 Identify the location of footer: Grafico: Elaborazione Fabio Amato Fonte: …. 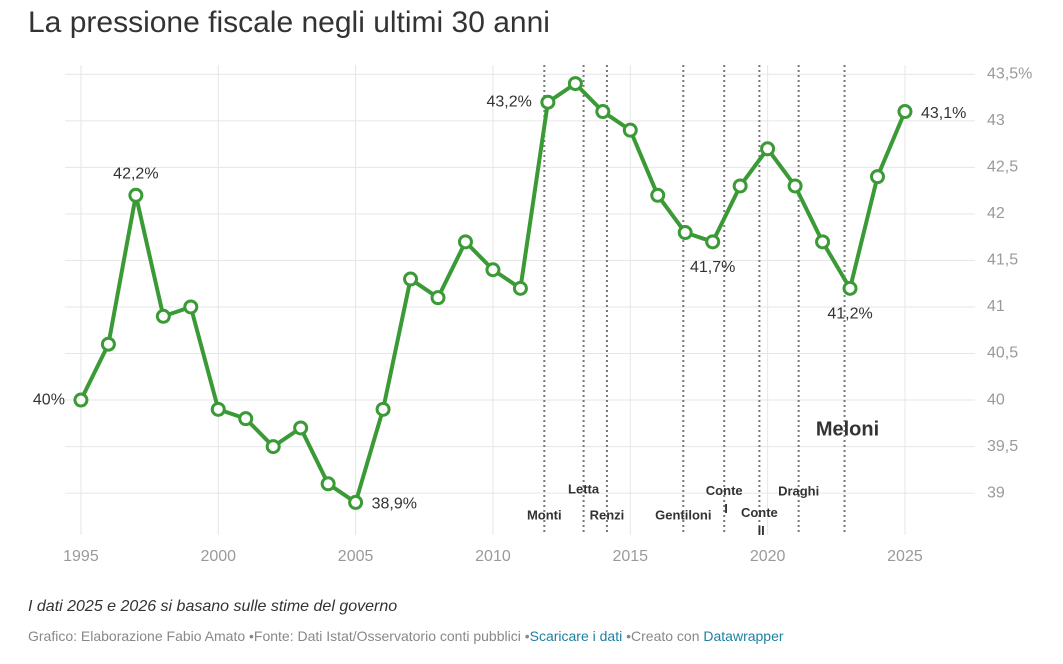
(406, 636).